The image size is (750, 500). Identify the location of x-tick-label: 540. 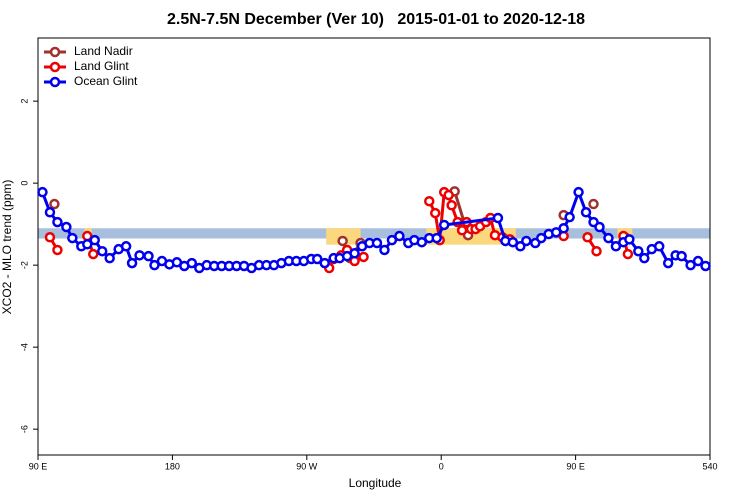
(709, 466).